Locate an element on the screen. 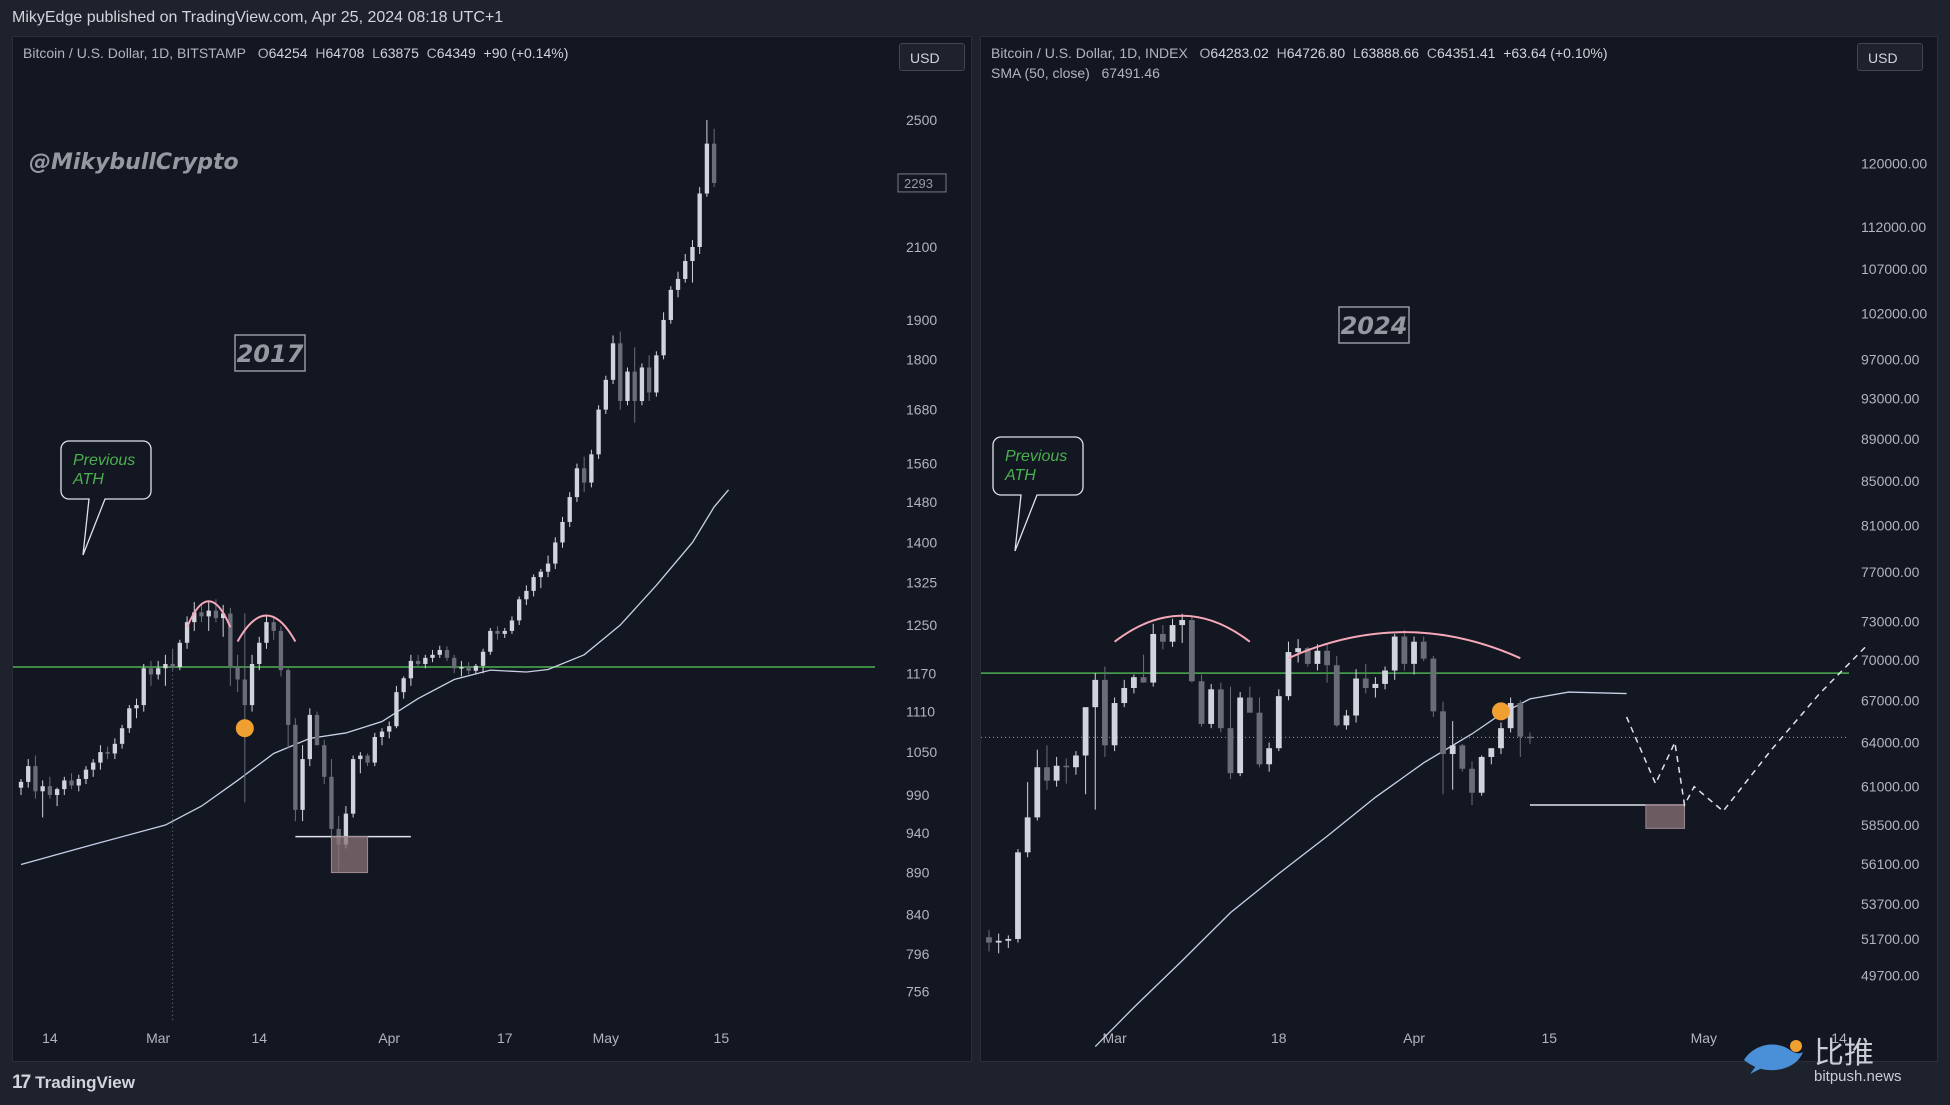 This screenshot has width=1950, height=1105. x-tick-label: 14 is located at coordinates (1839, 1038).